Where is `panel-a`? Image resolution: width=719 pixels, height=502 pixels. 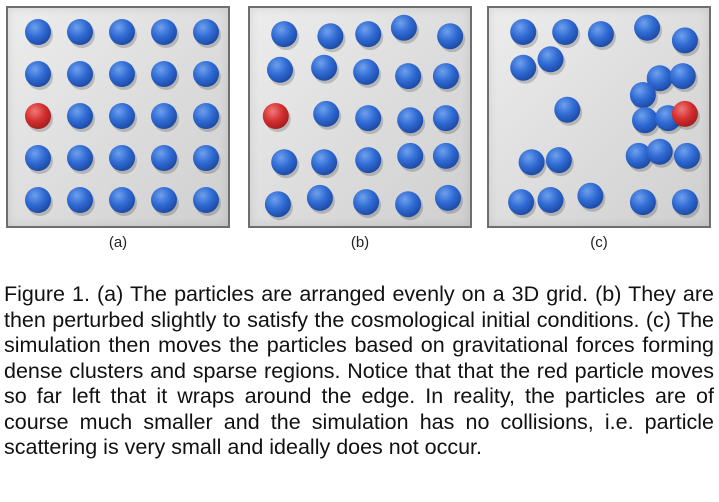
panel-a is located at coordinates (118, 117).